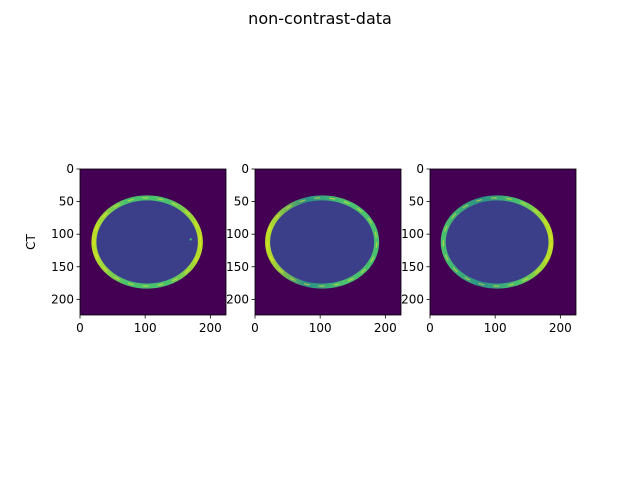 This screenshot has height=480, width=640. I want to click on subplot-3: 0 100 200 0 50 100 150 200, so click(489, 248).